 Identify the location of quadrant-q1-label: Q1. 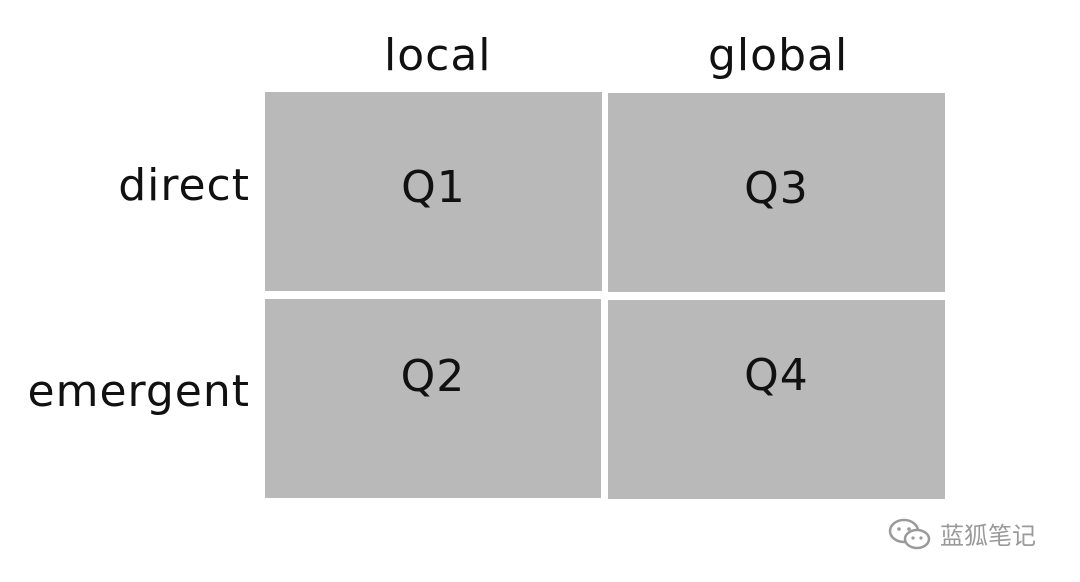
(433, 187).